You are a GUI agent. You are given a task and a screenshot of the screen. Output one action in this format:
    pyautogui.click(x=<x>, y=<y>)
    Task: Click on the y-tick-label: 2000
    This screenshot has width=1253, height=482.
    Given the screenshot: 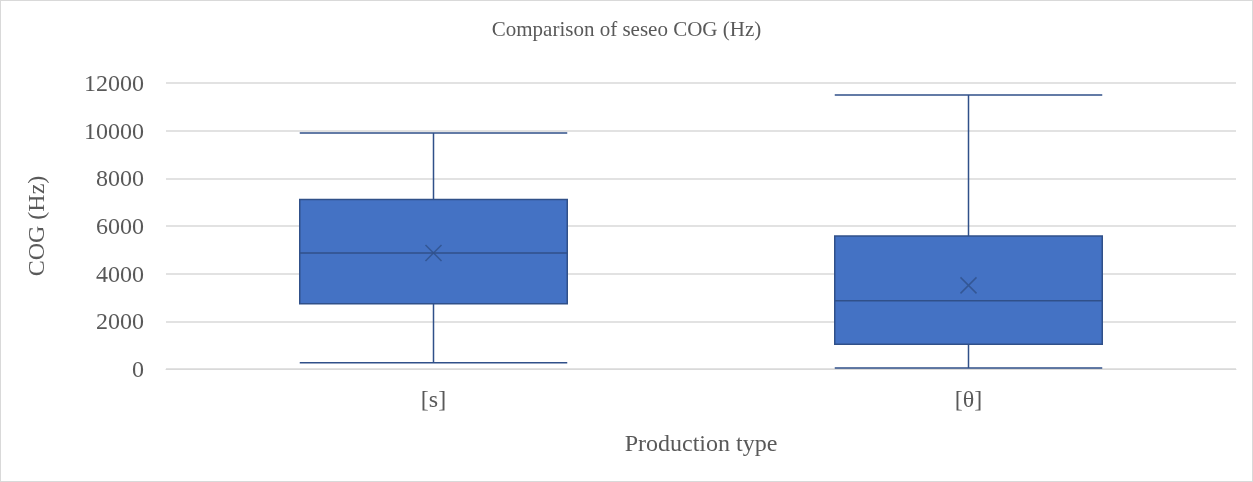 What is the action you would take?
    pyautogui.click(x=120, y=321)
    